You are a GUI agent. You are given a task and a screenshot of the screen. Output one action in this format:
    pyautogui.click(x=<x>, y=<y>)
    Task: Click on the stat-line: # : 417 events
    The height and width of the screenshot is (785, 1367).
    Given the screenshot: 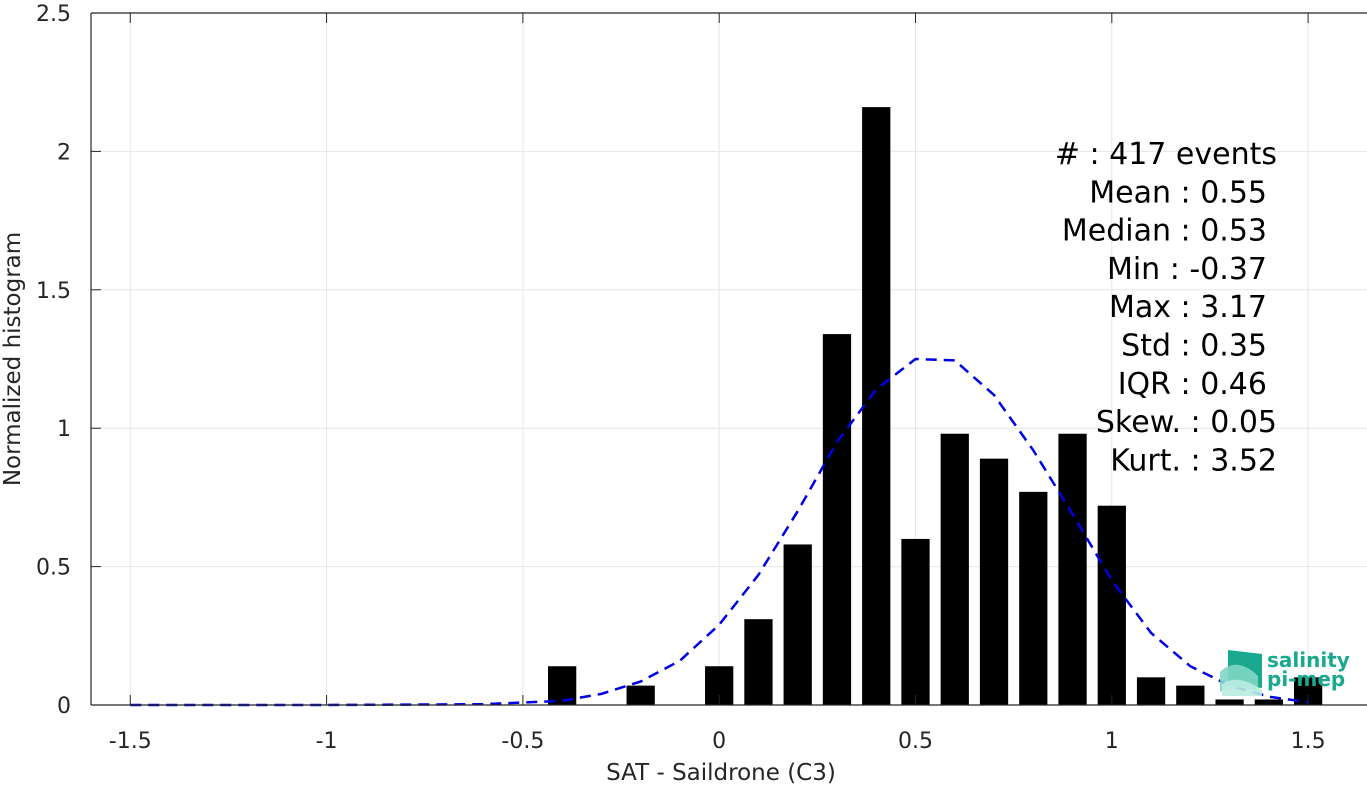 What is the action you would take?
    pyautogui.click(x=1166, y=154)
    